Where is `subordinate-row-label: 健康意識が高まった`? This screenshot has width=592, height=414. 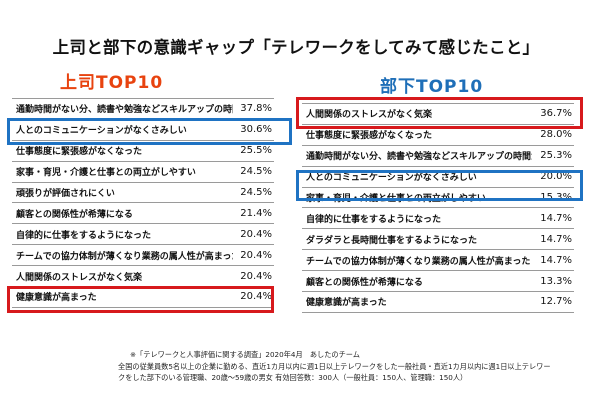 subordinate-row-label: 健康意識が高まった is located at coordinates (417, 302).